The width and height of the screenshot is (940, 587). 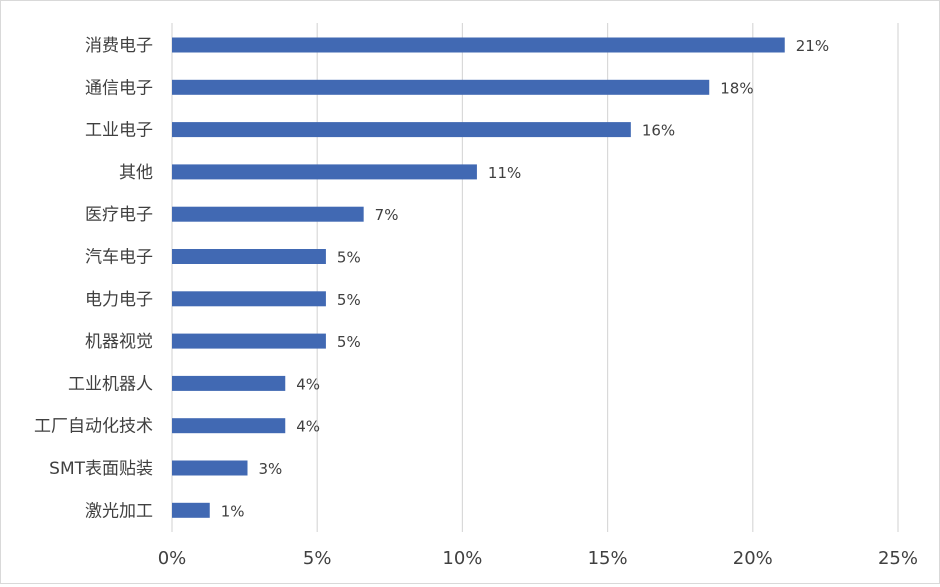 What do you see at coordinates (271, 469) in the screenshot?
I see `value-label: 3%` at bounding box center [271, 469].